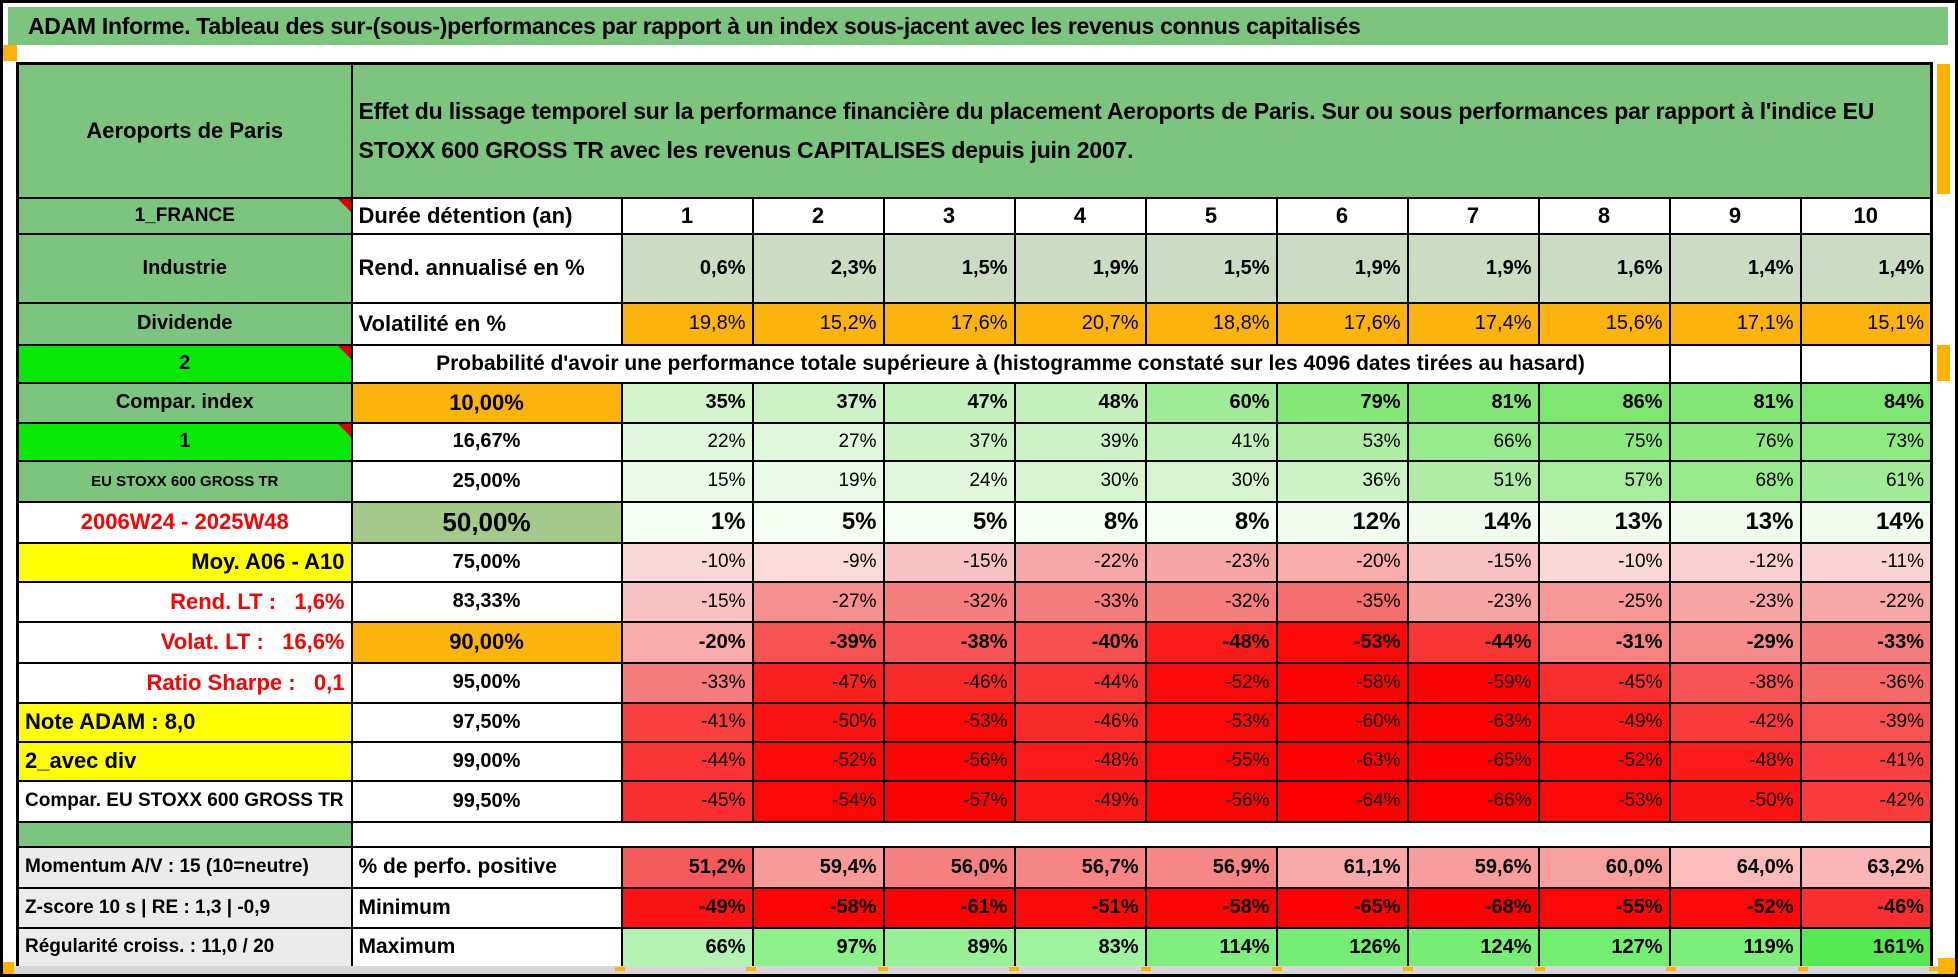  I want to click on cell-p75-col2: -9%, so click(818, 562).